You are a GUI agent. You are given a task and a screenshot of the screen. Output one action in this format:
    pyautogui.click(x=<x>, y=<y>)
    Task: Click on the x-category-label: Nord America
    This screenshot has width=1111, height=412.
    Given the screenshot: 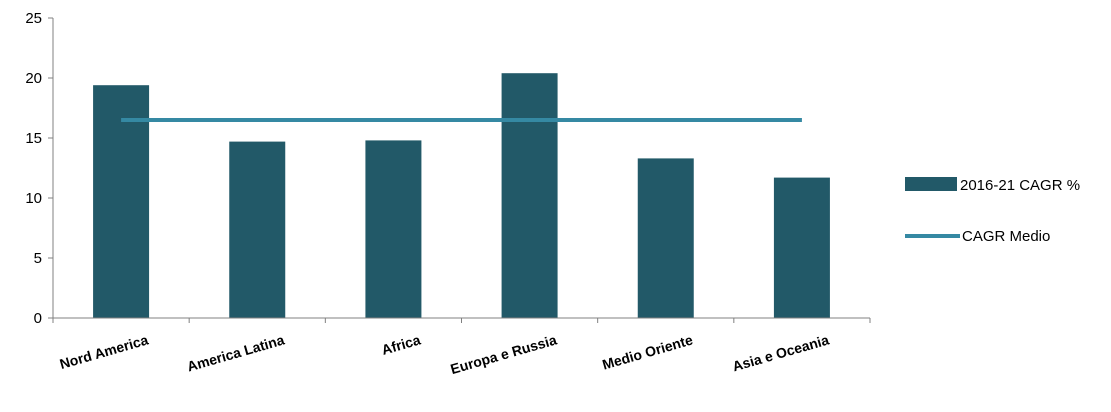 What is the action you would take?
    pyautogui.click(x=104, y=351)
    